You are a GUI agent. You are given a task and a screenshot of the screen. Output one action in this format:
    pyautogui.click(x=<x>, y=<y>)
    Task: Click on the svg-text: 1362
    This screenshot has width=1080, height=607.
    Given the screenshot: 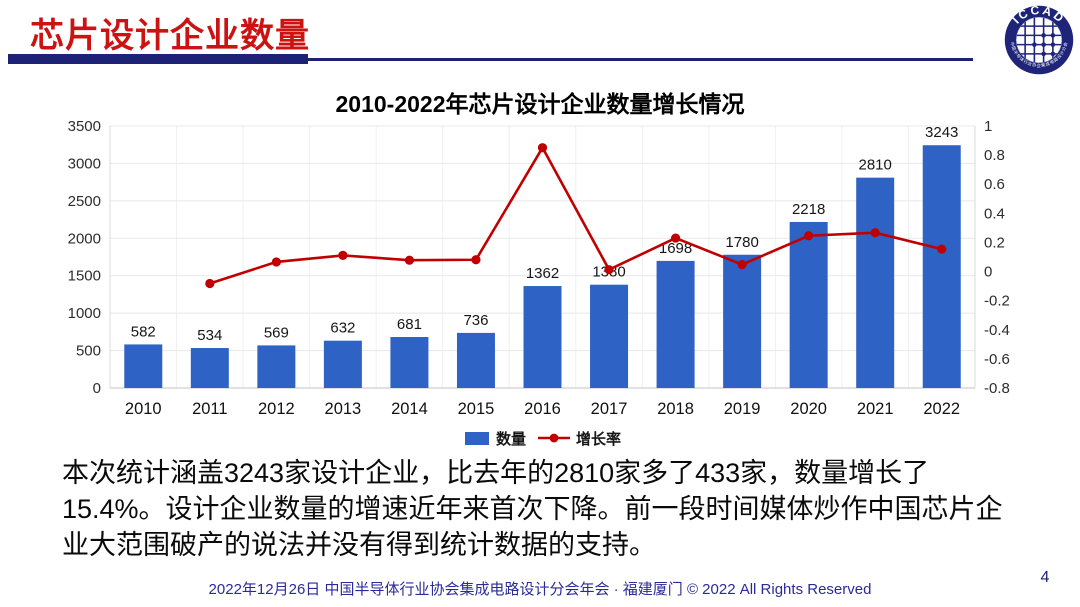 What is the action you would take?
    pyautogui.click(x=542, y=273)
    